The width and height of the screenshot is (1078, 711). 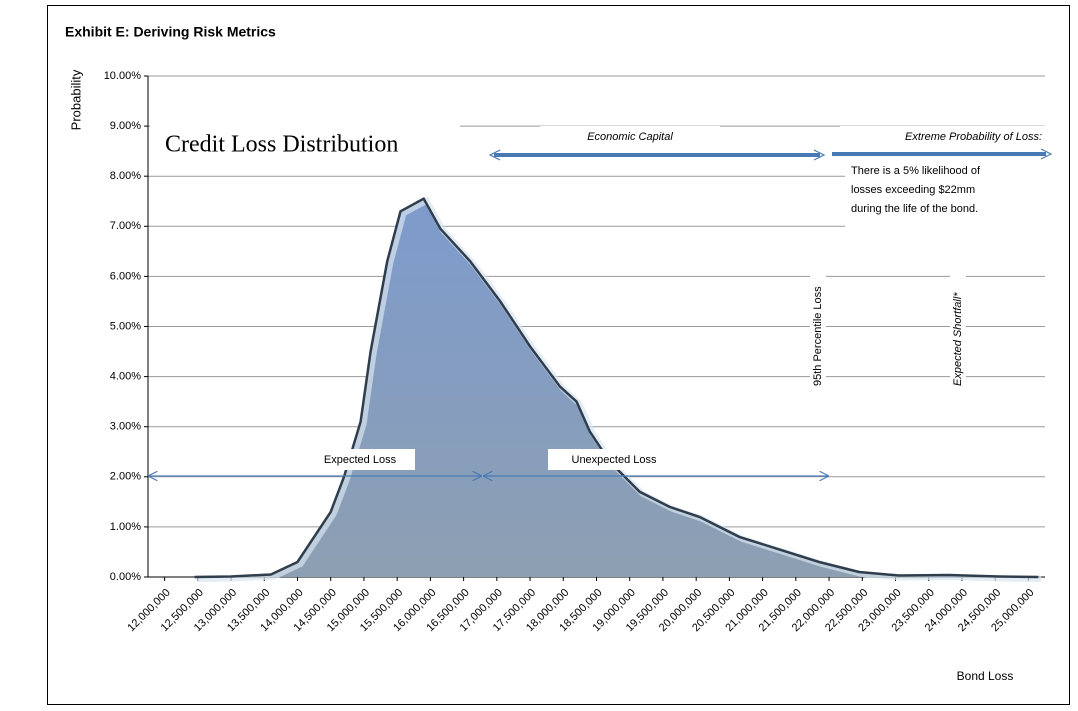 I want to click on y-tick-label: 10.00%, so click(x=123, y=76).